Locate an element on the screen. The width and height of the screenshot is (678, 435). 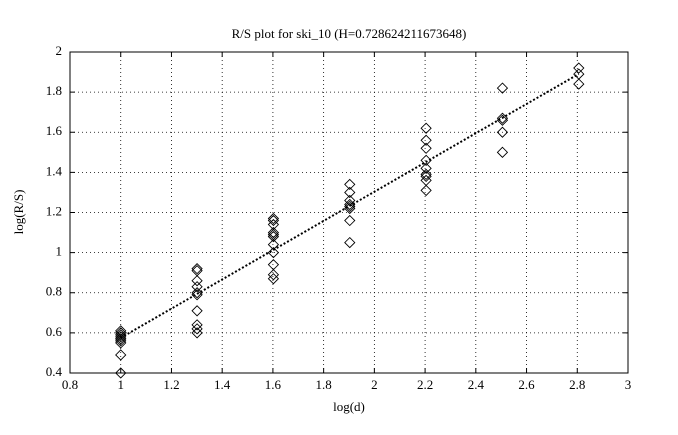
x-tick-label: 2 is located at coordinates (374, 384).